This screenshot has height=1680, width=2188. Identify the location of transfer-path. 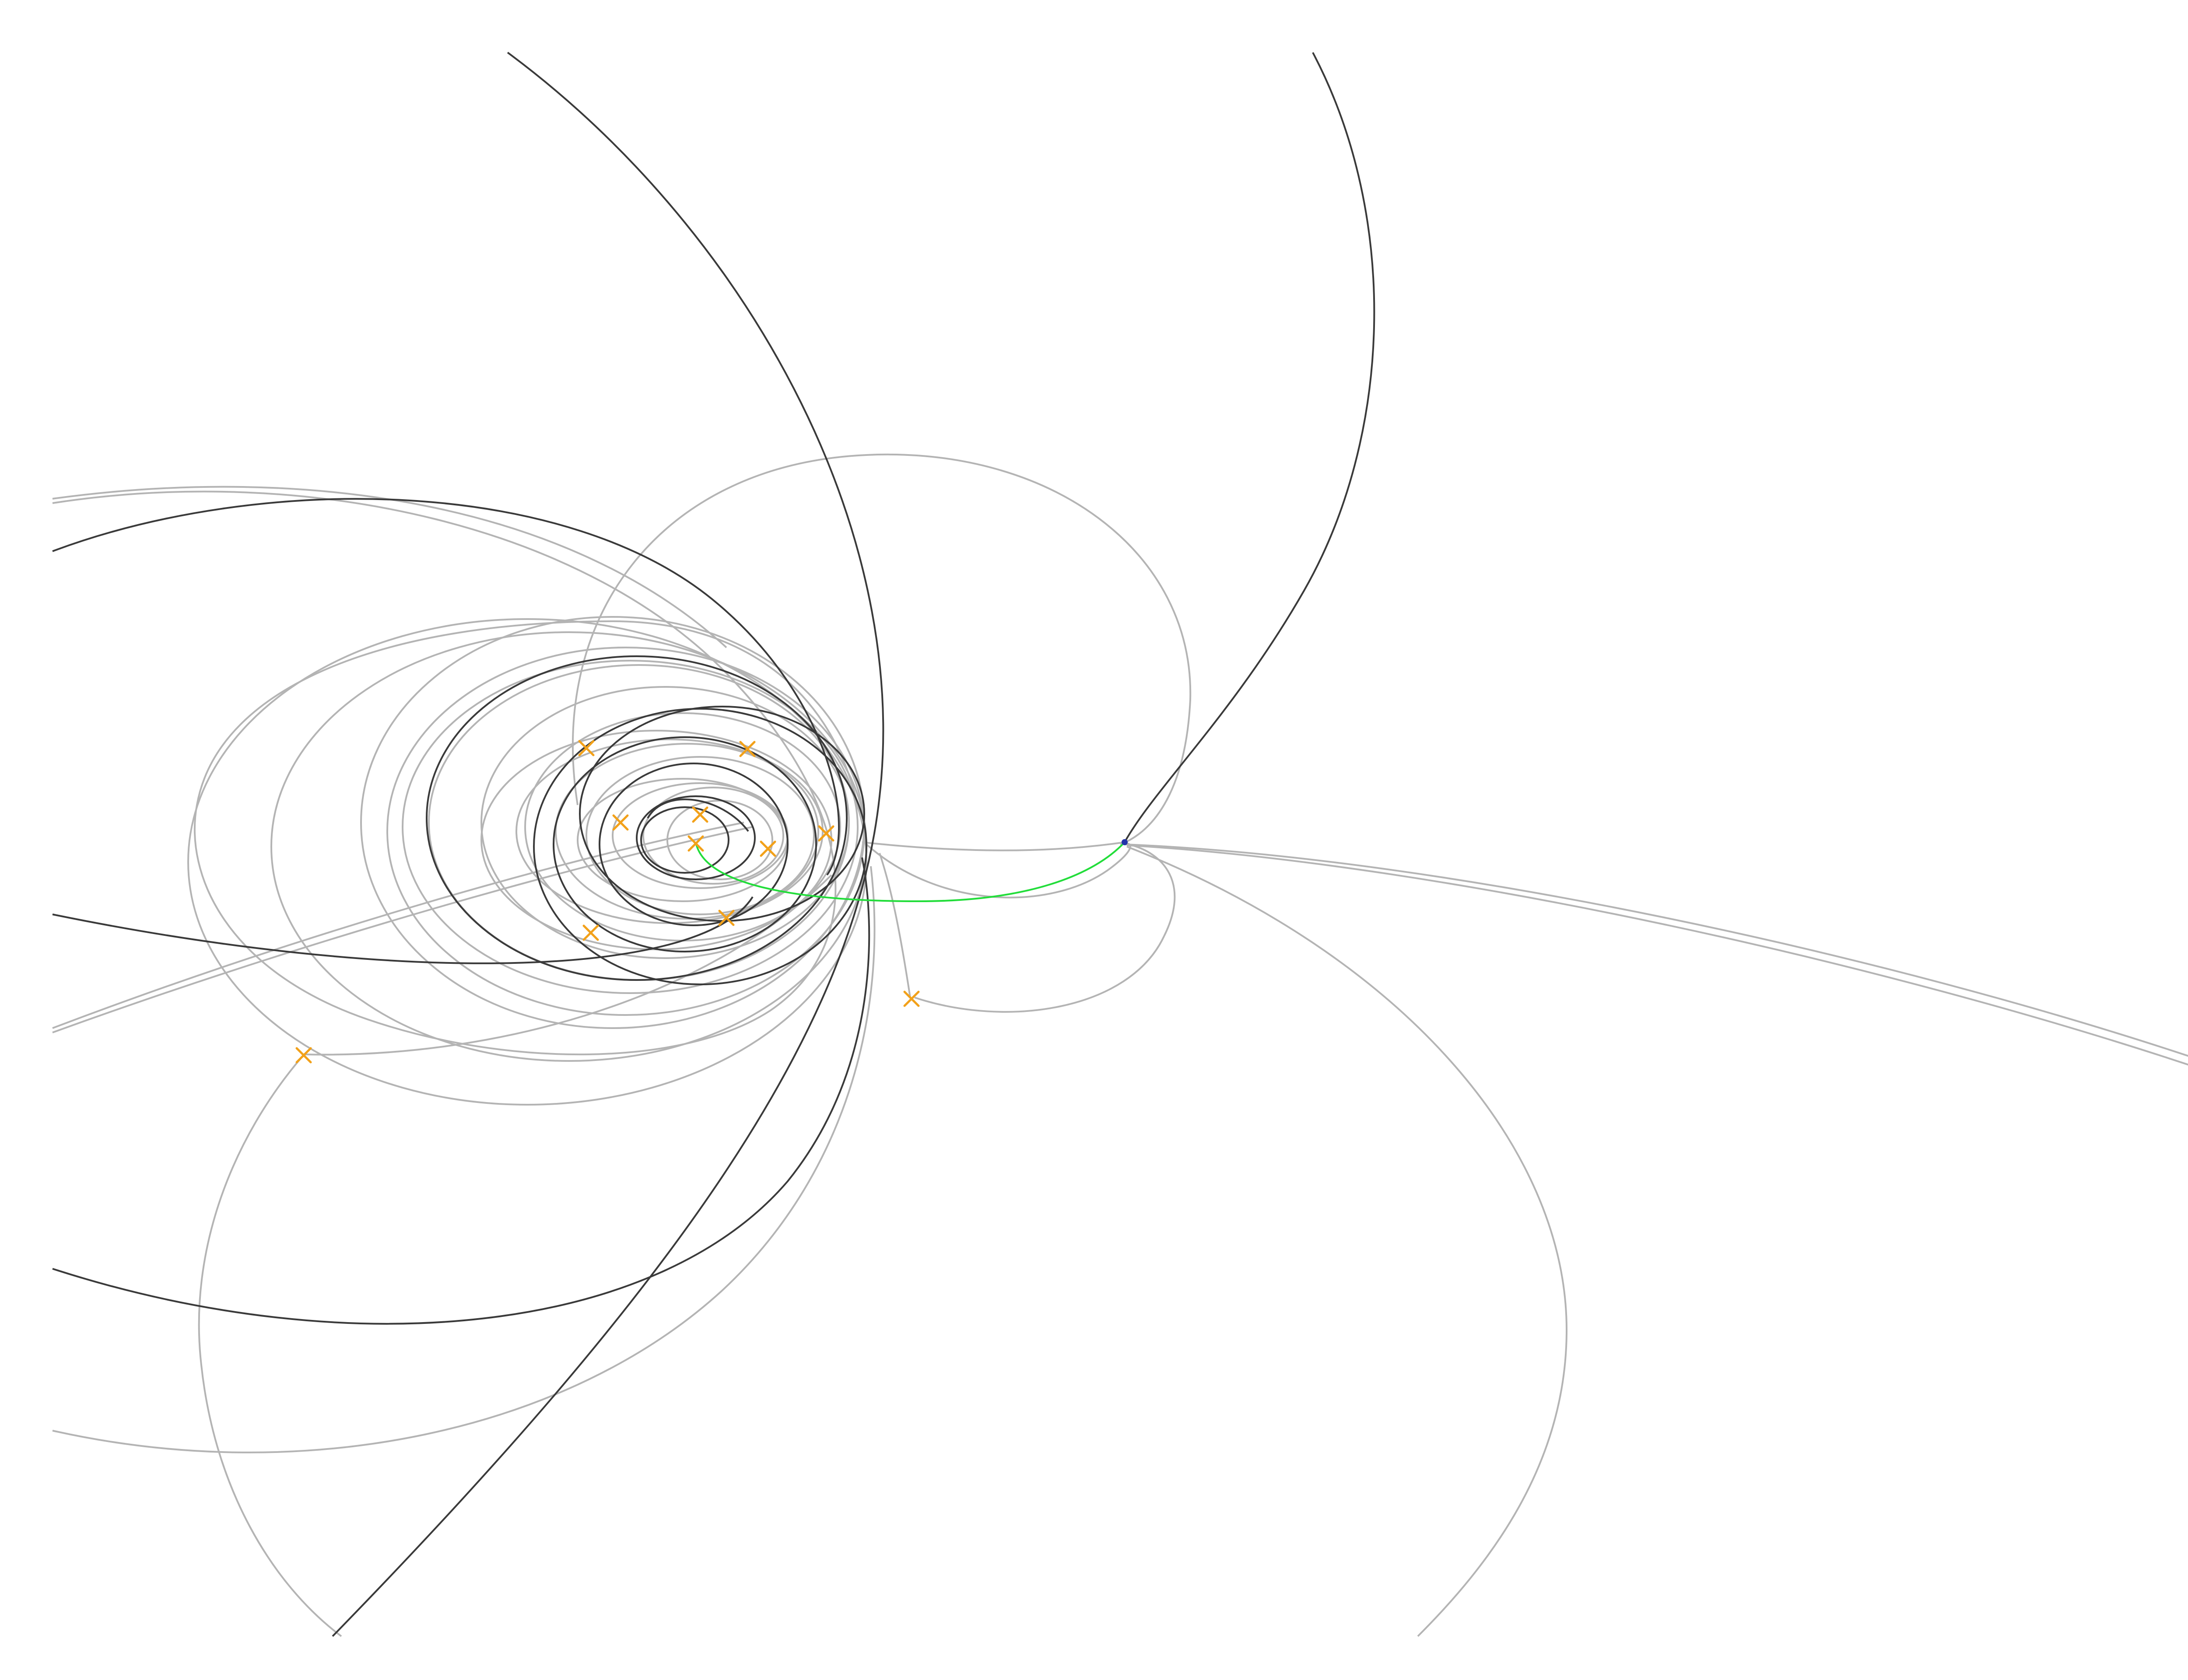
(910, 872).